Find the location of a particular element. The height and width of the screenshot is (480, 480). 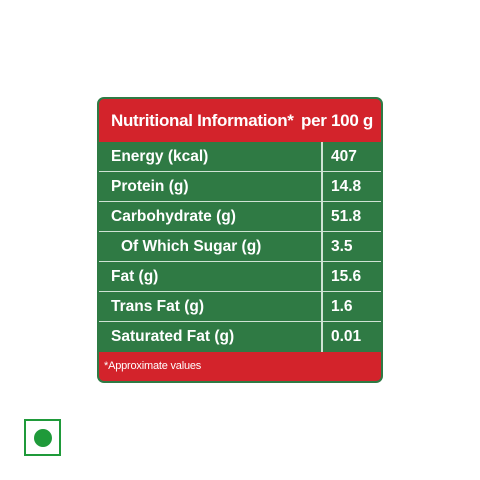

nutrient-label: Trans Fat (g) is located at coordinates (158, 306).